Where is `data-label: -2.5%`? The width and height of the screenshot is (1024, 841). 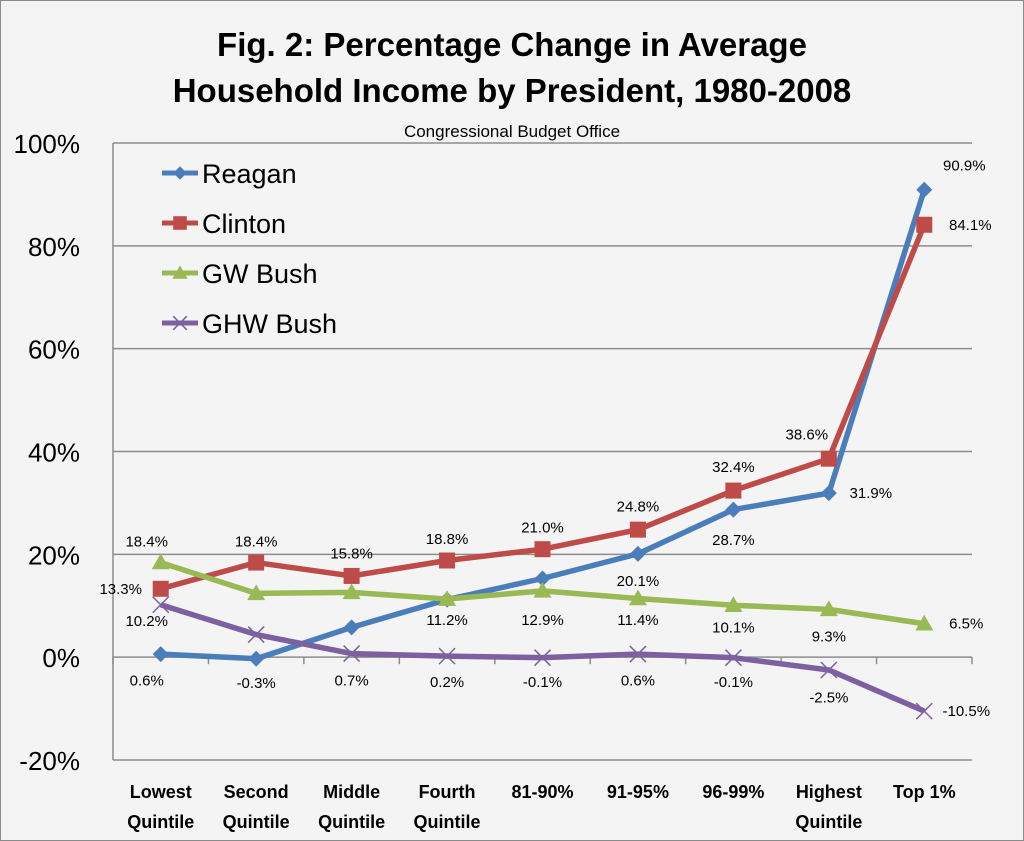
data-label: -2.5% is located at coordinates (828, 697).